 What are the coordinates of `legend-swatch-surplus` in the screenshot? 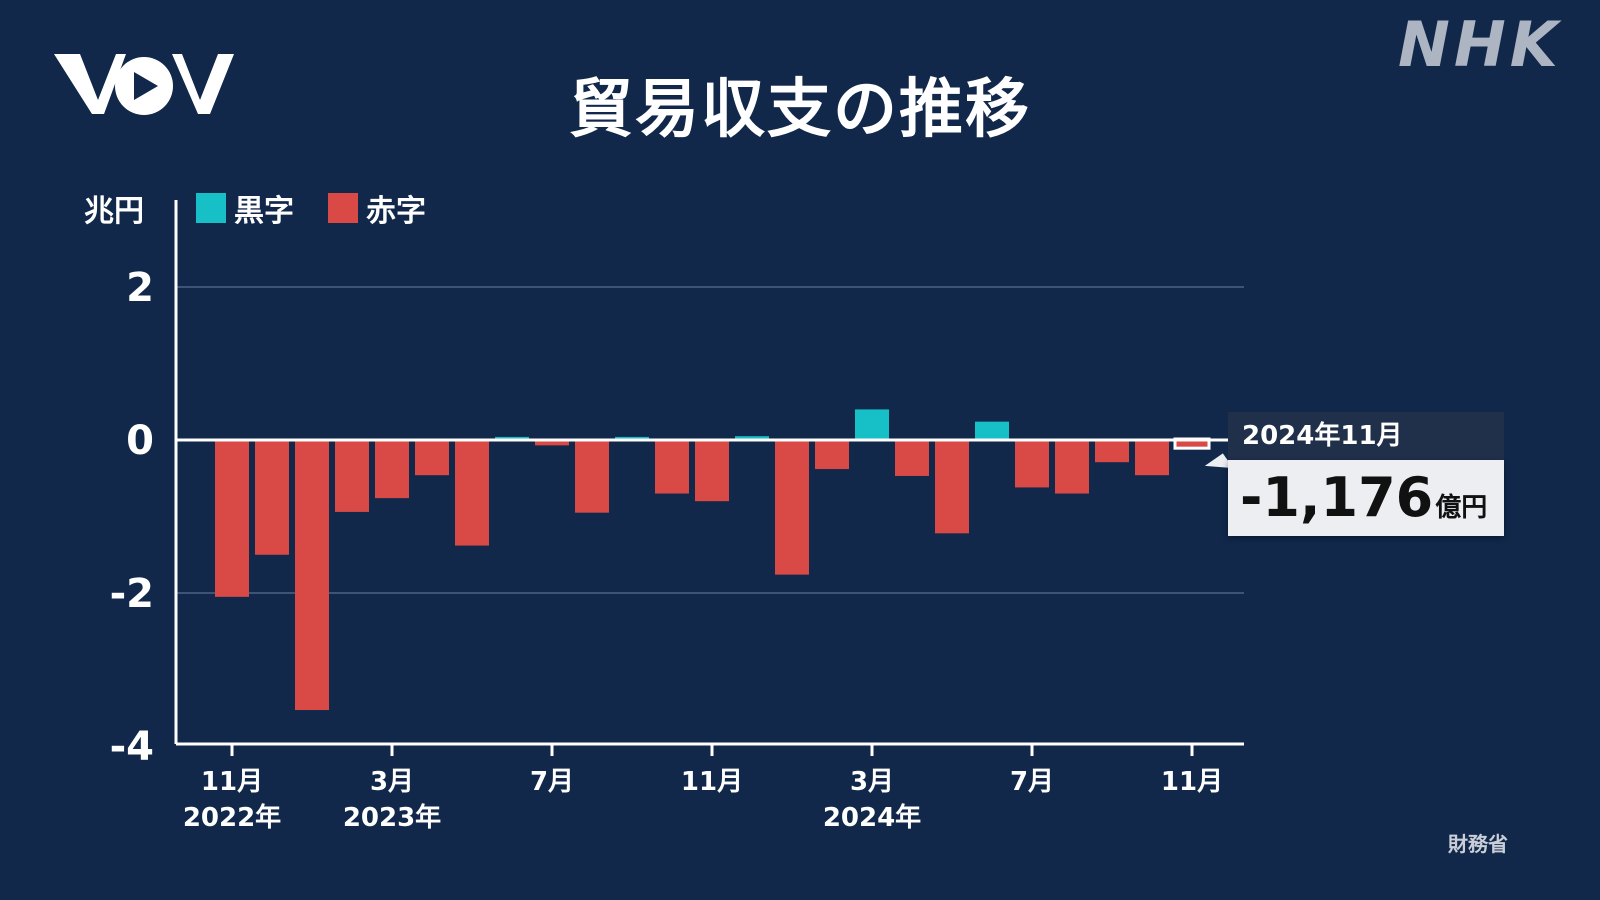 It's located at (211, 208).